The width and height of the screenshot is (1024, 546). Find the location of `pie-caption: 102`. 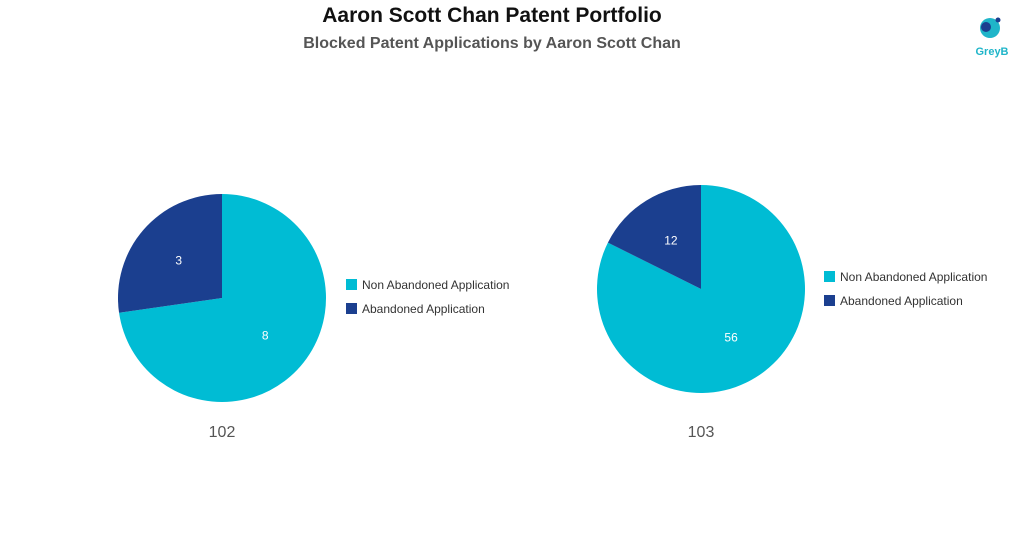

pie-caption: 102 is located at coordinates (222, 432).